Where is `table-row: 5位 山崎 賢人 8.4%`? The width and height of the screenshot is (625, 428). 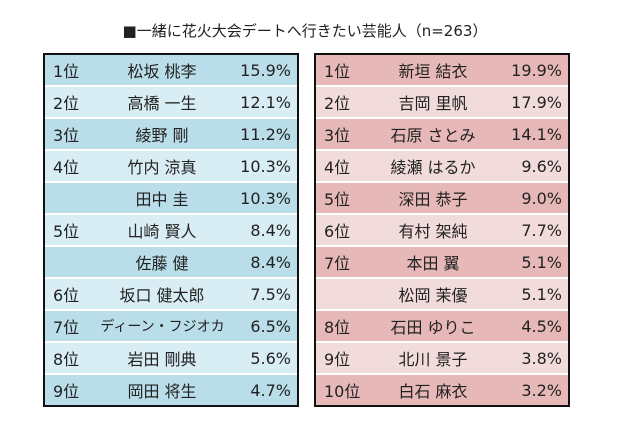 table-row: 5位 山崎 賢人 8.4% is located at coordinates (171, 230).